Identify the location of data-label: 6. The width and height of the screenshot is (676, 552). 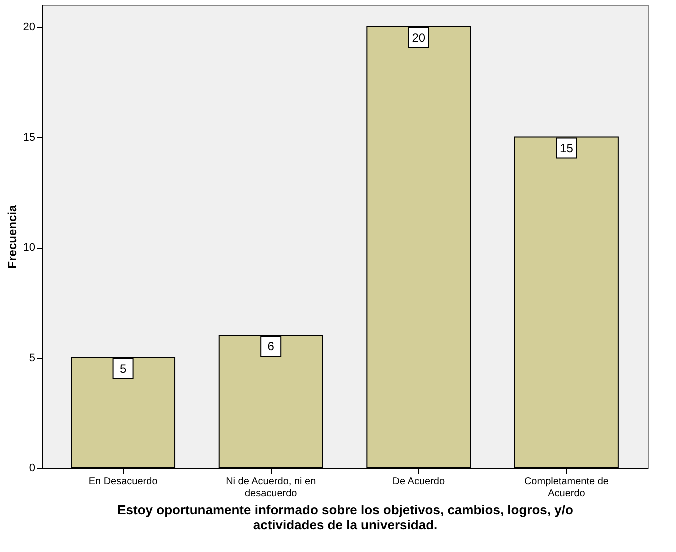
(271, 347).